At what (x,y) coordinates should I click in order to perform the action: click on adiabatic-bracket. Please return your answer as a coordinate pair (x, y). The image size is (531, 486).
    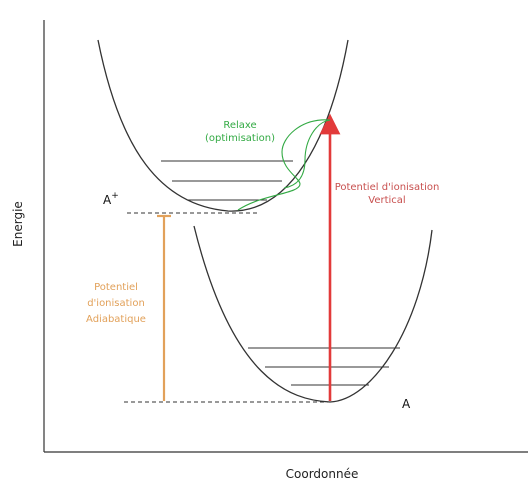
    Looking at the image, I should click on (164, 307).